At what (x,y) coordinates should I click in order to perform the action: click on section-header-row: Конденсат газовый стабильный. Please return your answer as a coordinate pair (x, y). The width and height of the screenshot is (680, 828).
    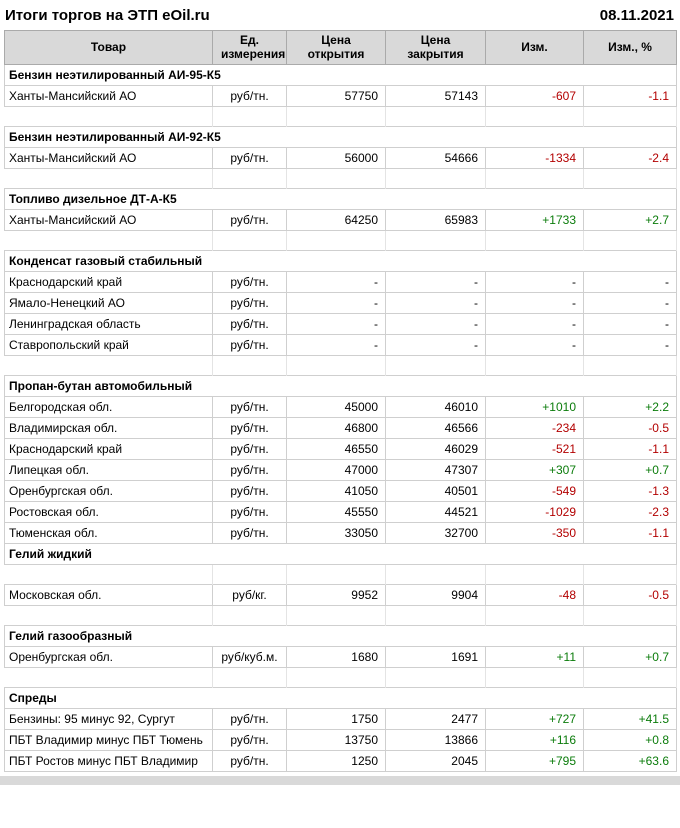
    Looking at the image, I should click on (340, 260).